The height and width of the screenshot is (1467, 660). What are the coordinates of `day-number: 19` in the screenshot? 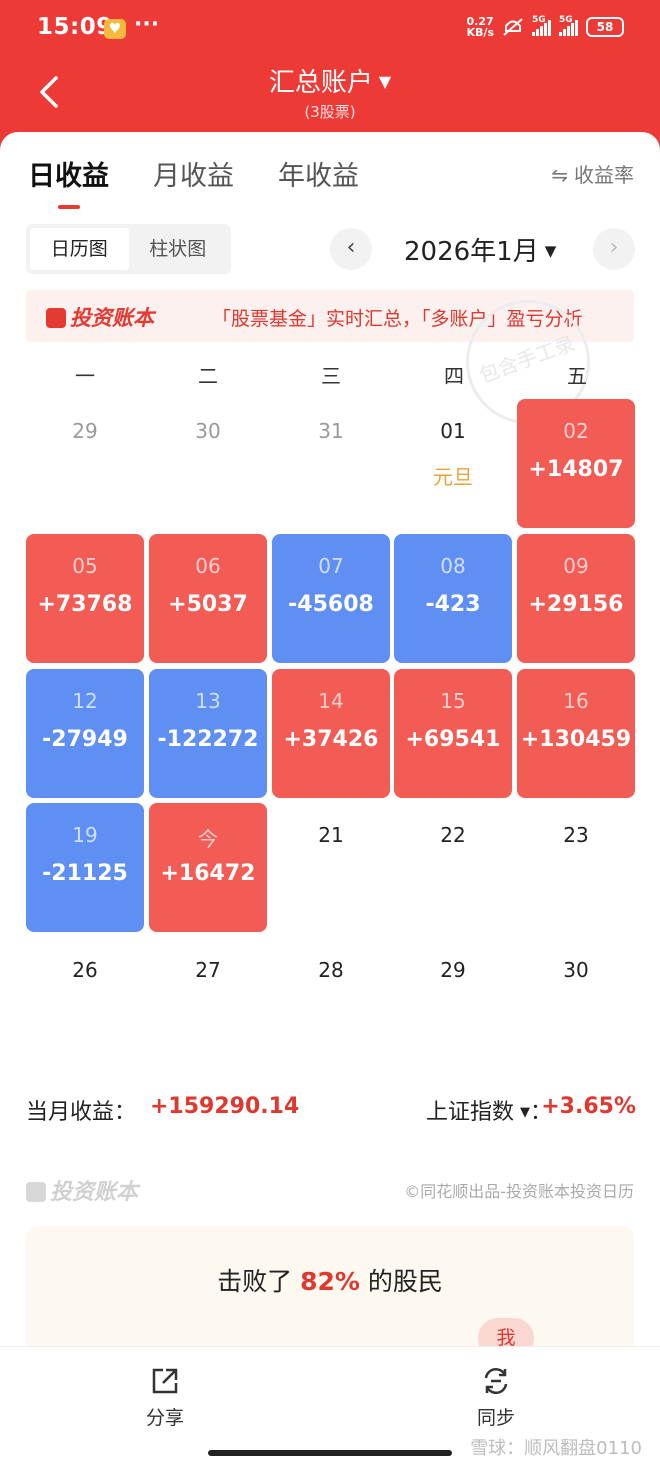 It's located at (85, 835).